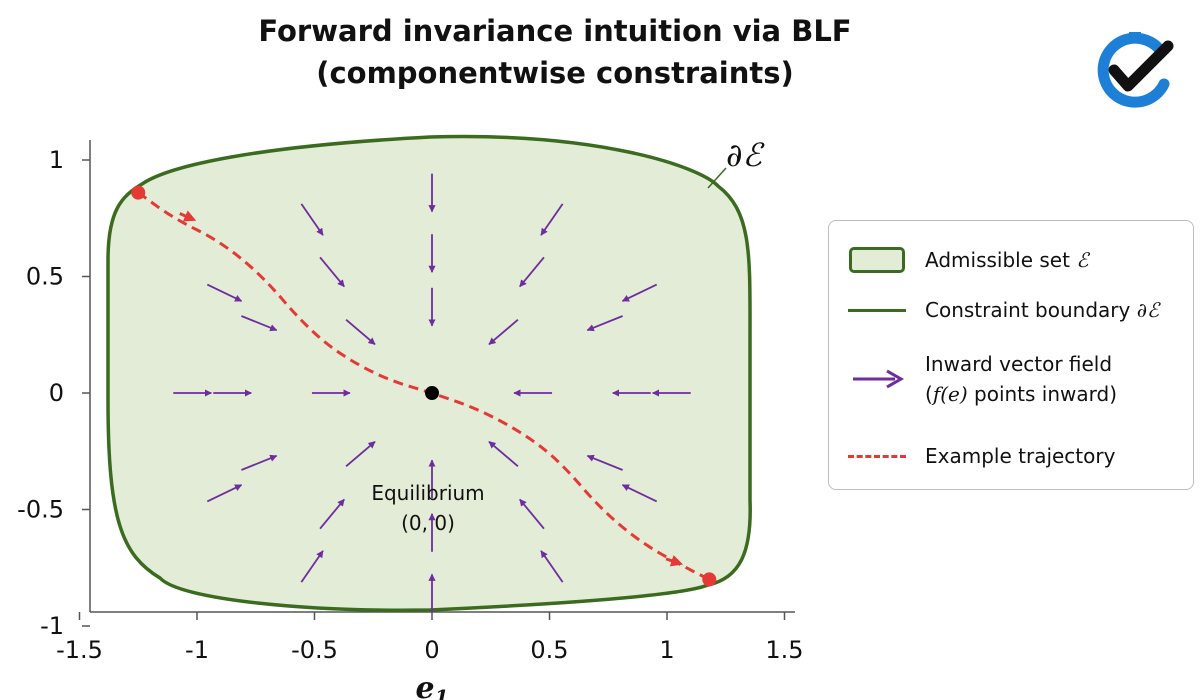  What do you see at coordinates (52, 626) in the screenshot?
I see `y-tick-label: -1` at bounding box center [52, 626].